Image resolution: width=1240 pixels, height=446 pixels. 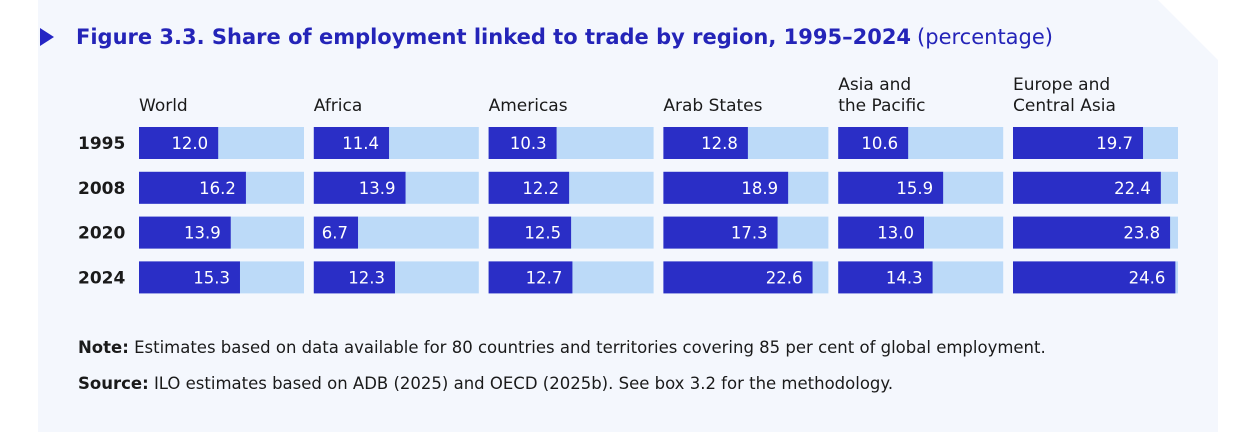 I want to click on value-label-arab-states-2024: 22.6, so click(x=784, y=277).